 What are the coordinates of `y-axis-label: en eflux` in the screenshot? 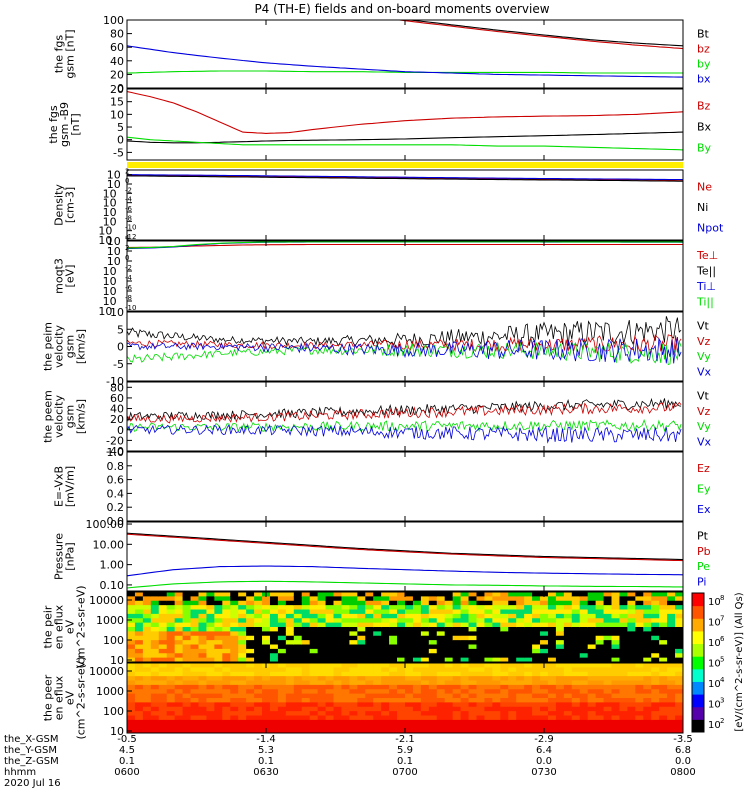 It's located at (59, 697).